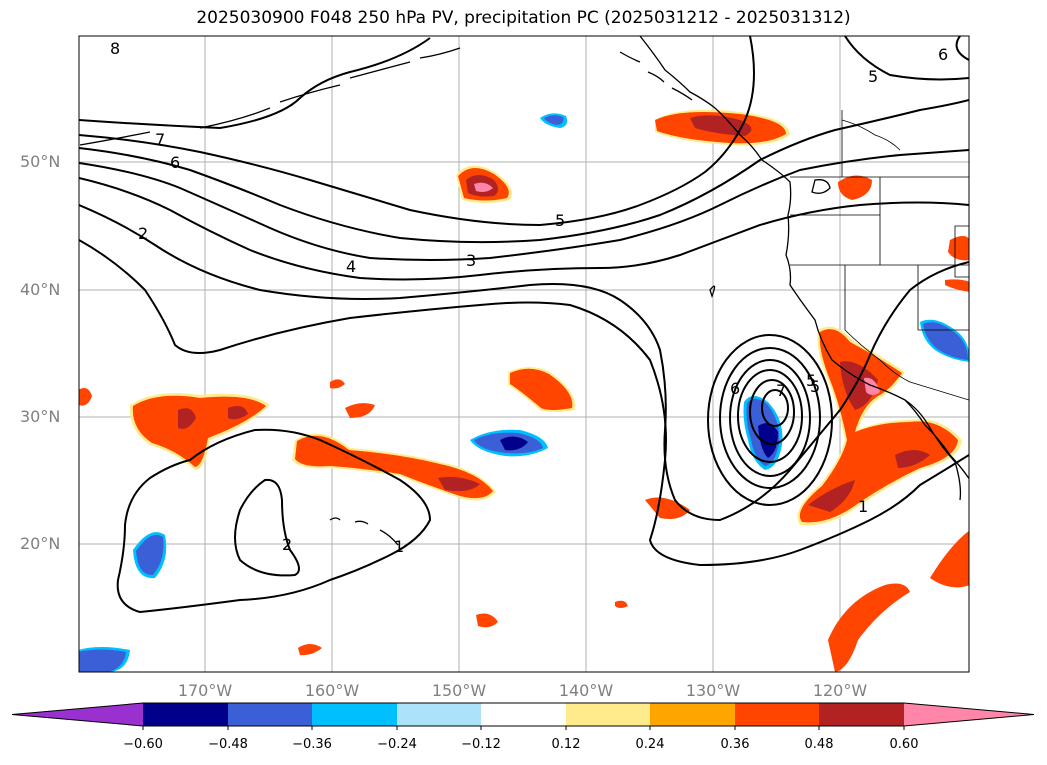 This screenshot has height=765, width=1047. I want to click on colorbar, so click(523, 716).